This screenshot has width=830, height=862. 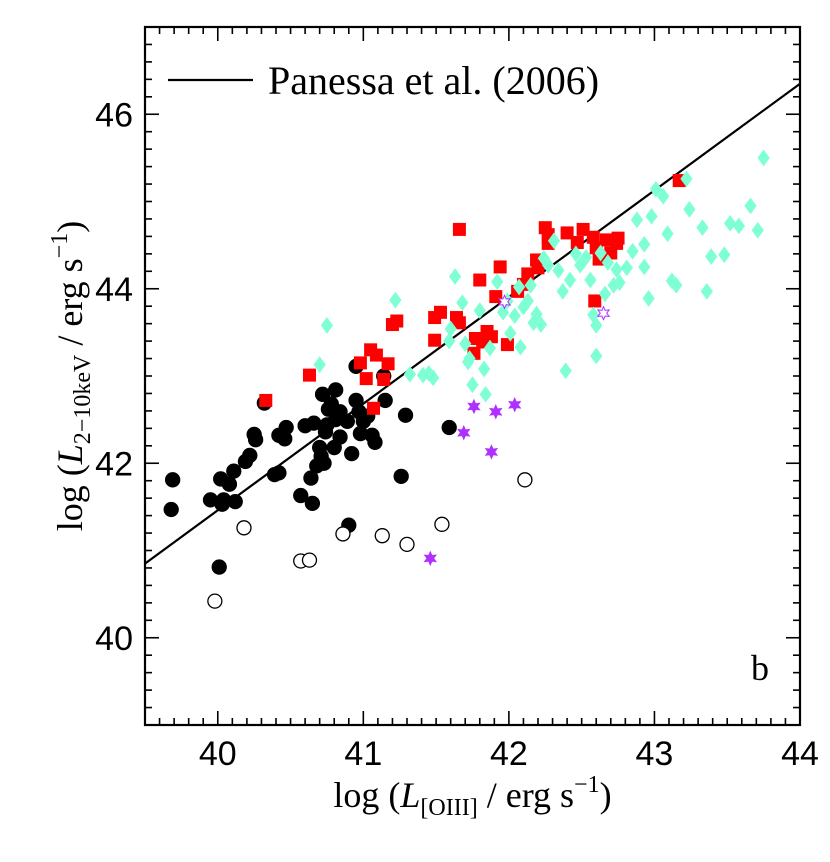 I want to click on y-axis-title: log (L2−10keV / erg s−1), so click(x=71, y=376).